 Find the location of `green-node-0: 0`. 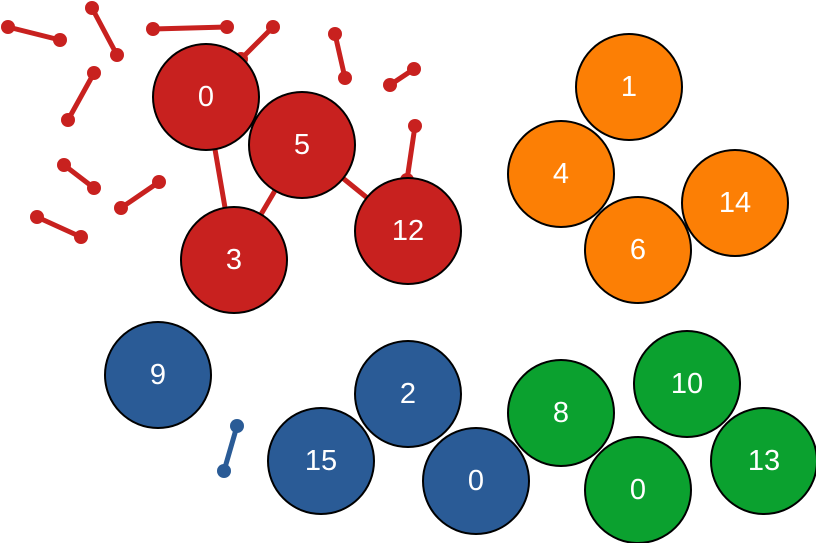

green-node-0: 0 is located at coordinates (638, 489).